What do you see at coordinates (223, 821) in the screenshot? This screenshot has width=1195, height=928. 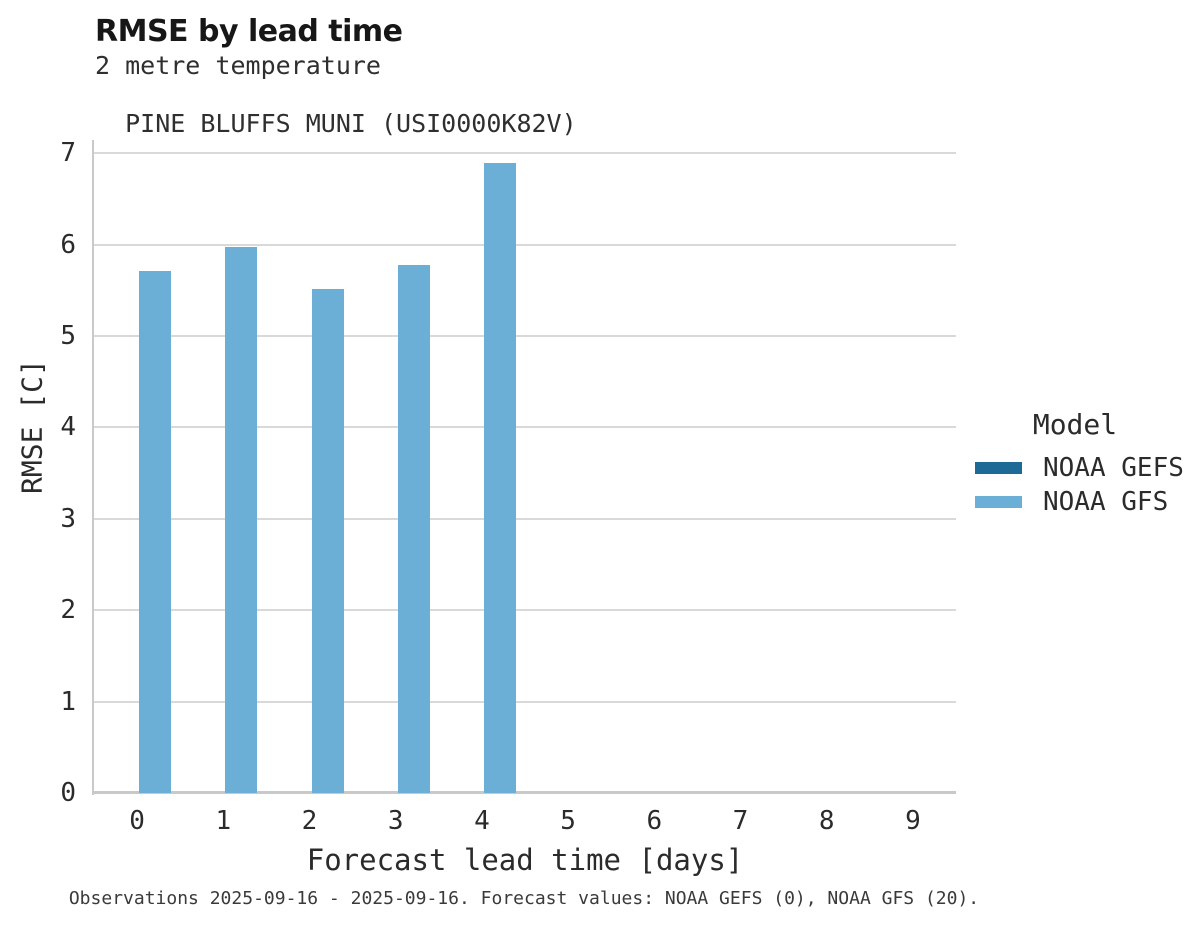 I see `x-tick-label: 1` at bounding box center [223, 821].